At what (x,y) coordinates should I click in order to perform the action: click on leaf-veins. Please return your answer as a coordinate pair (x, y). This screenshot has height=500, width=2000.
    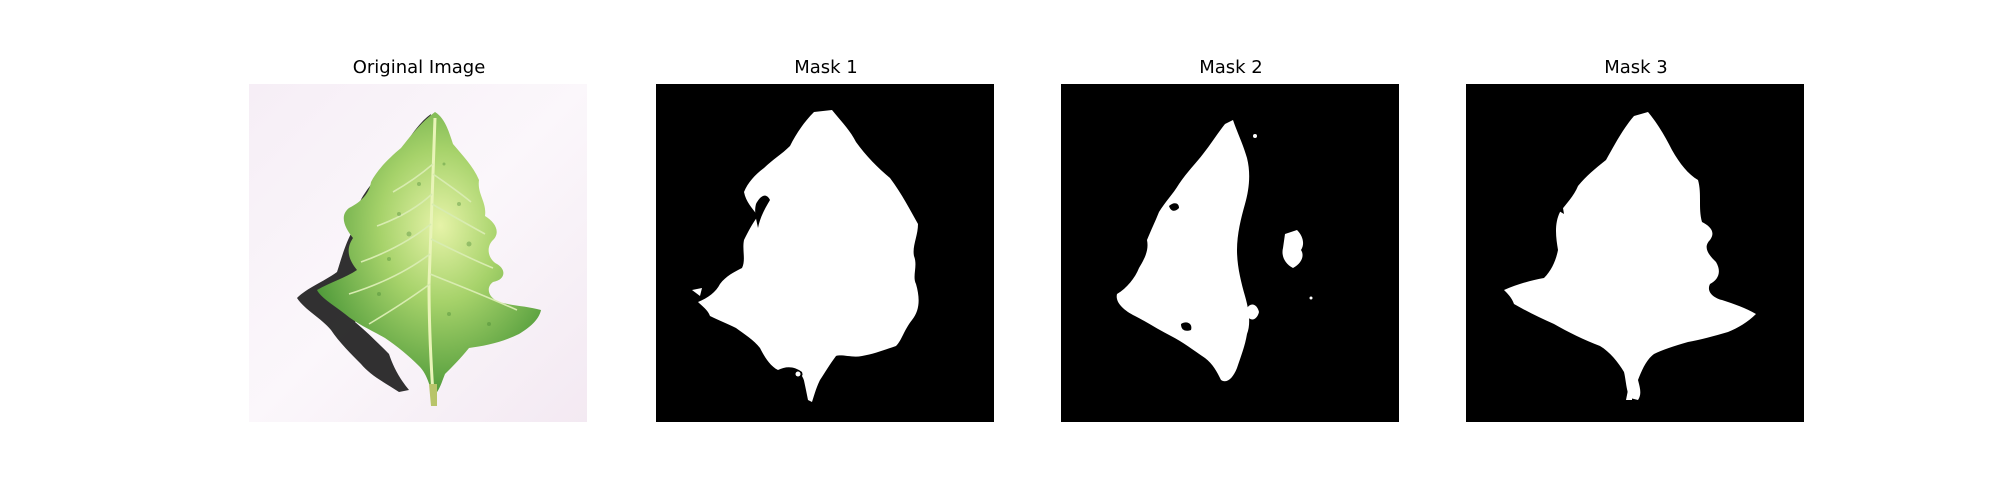
    Looking at the image, I should click on (433, 244).